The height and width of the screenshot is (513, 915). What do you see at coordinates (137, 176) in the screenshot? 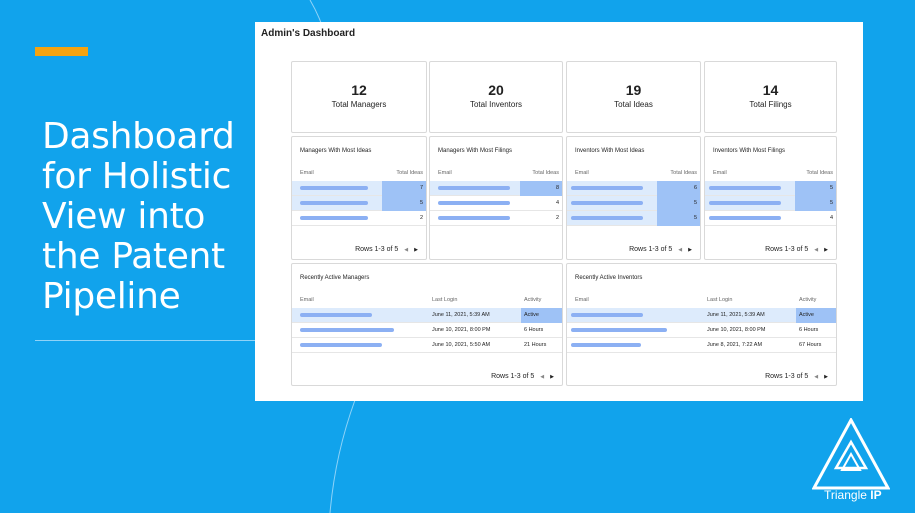
I see `headline-line: for Holistic` at bounding box center [137, 176].